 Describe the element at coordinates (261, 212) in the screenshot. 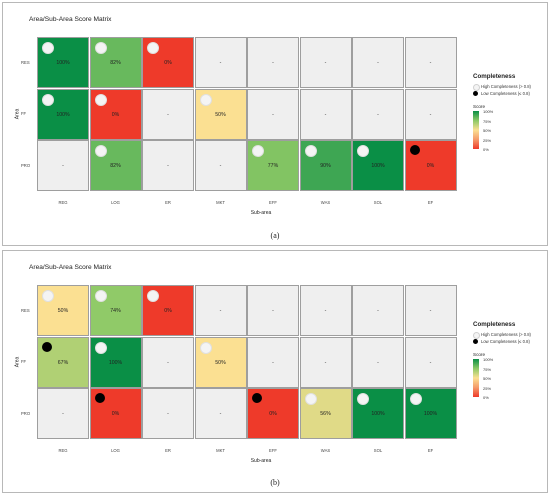

I see `x-axis-title: Sub-area` at that location.